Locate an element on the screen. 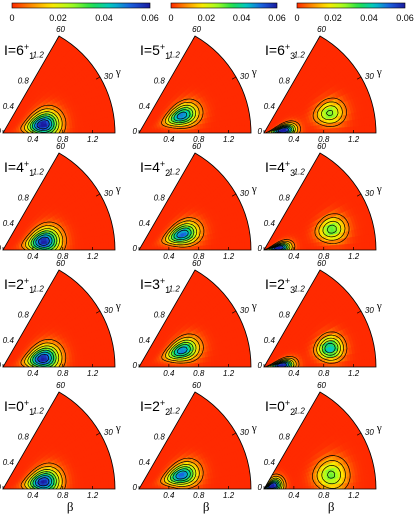 The height and width of the screenshot is (516, 415). colorbar-tick-label: 0.04 is located at coordinates (242, 18).